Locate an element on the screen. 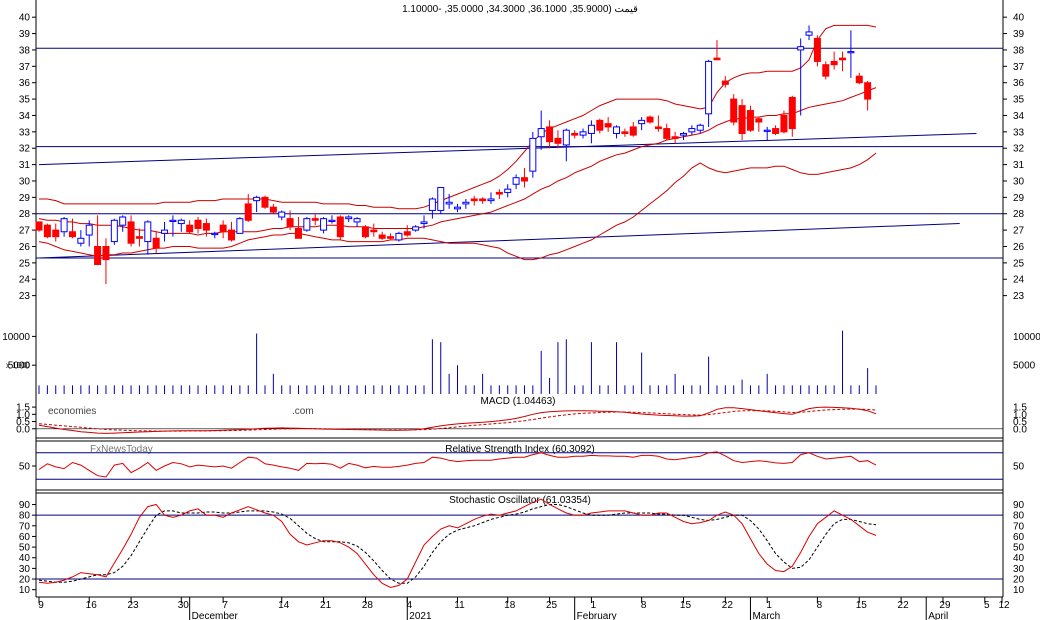  x-tick-label: 30 is located at coordinates (184, 605).